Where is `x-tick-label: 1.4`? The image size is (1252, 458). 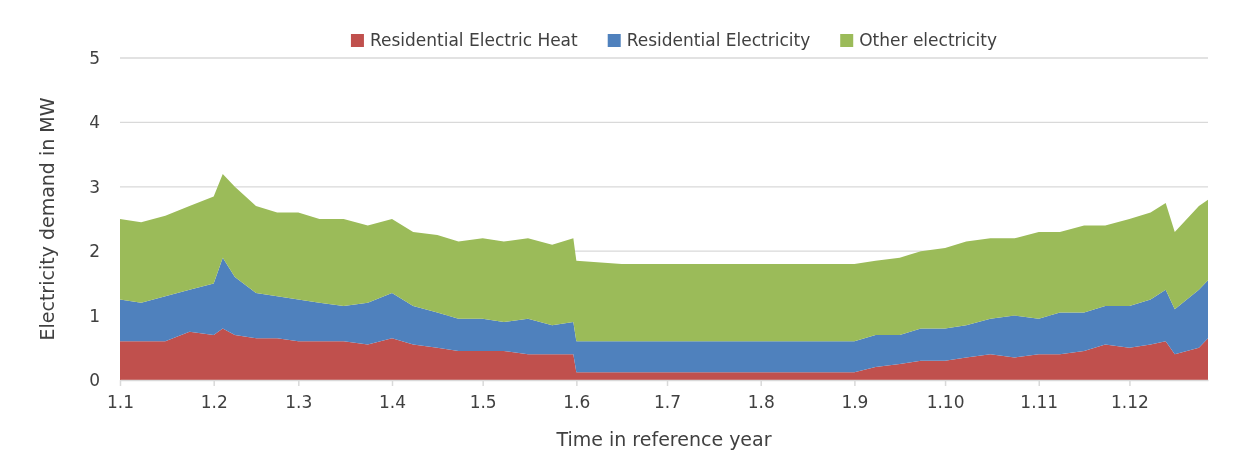 x-tick-label: 1.4 is located at coordinates (392, 401).